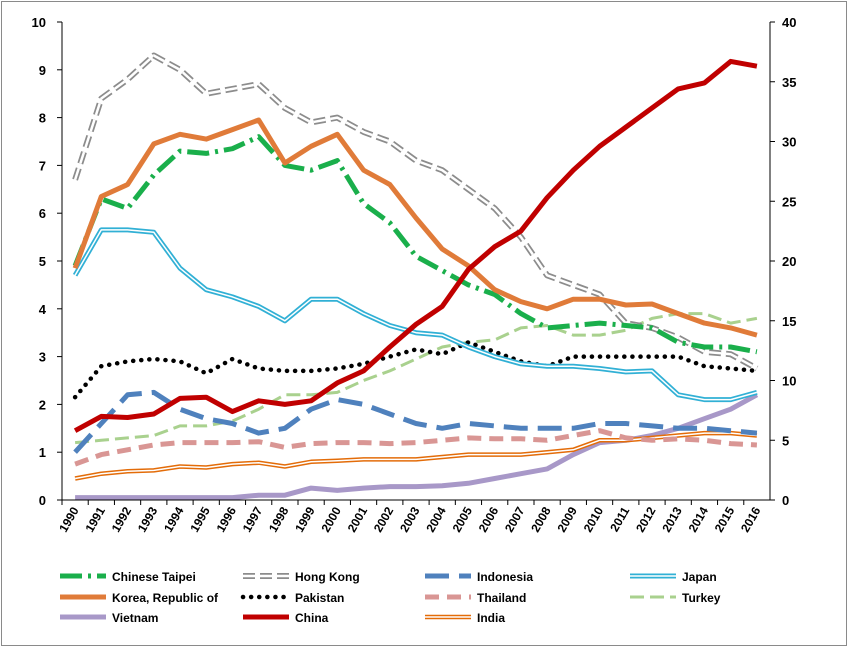 The height and width of the screenshot is (649, 850). I want to click on left-tick-label: 7, so click(42, 165).